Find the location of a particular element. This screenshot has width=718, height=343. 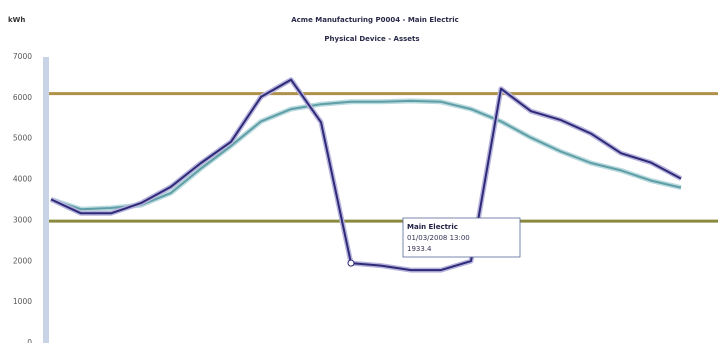

chart-subtitle: Physical Device - Assets is located at coordinates (371, 39).